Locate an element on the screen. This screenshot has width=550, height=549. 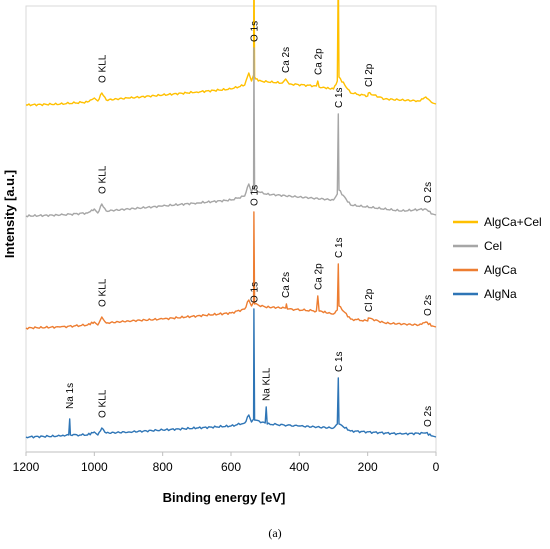
figure-caption: (a) is located at coordinates (275, 533).